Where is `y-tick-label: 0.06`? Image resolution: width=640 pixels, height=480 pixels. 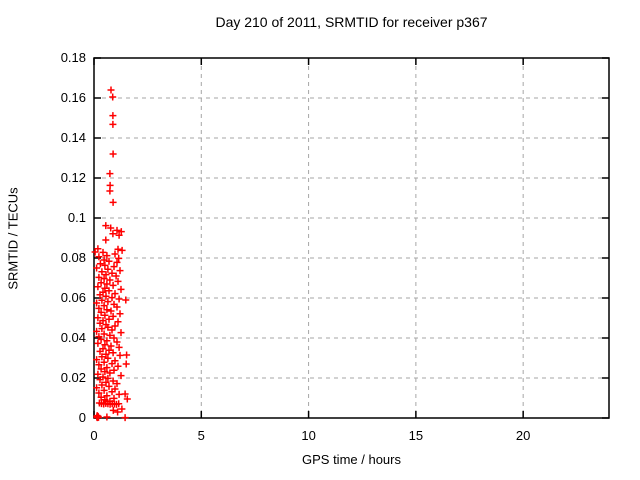 y-tick-label: 0.06 is located at coordinates (73, 297).